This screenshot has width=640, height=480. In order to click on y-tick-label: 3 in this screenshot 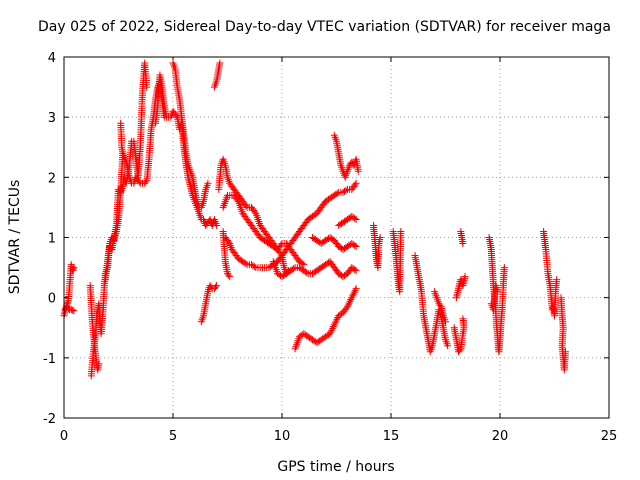, I will do `click(52, 118)`.